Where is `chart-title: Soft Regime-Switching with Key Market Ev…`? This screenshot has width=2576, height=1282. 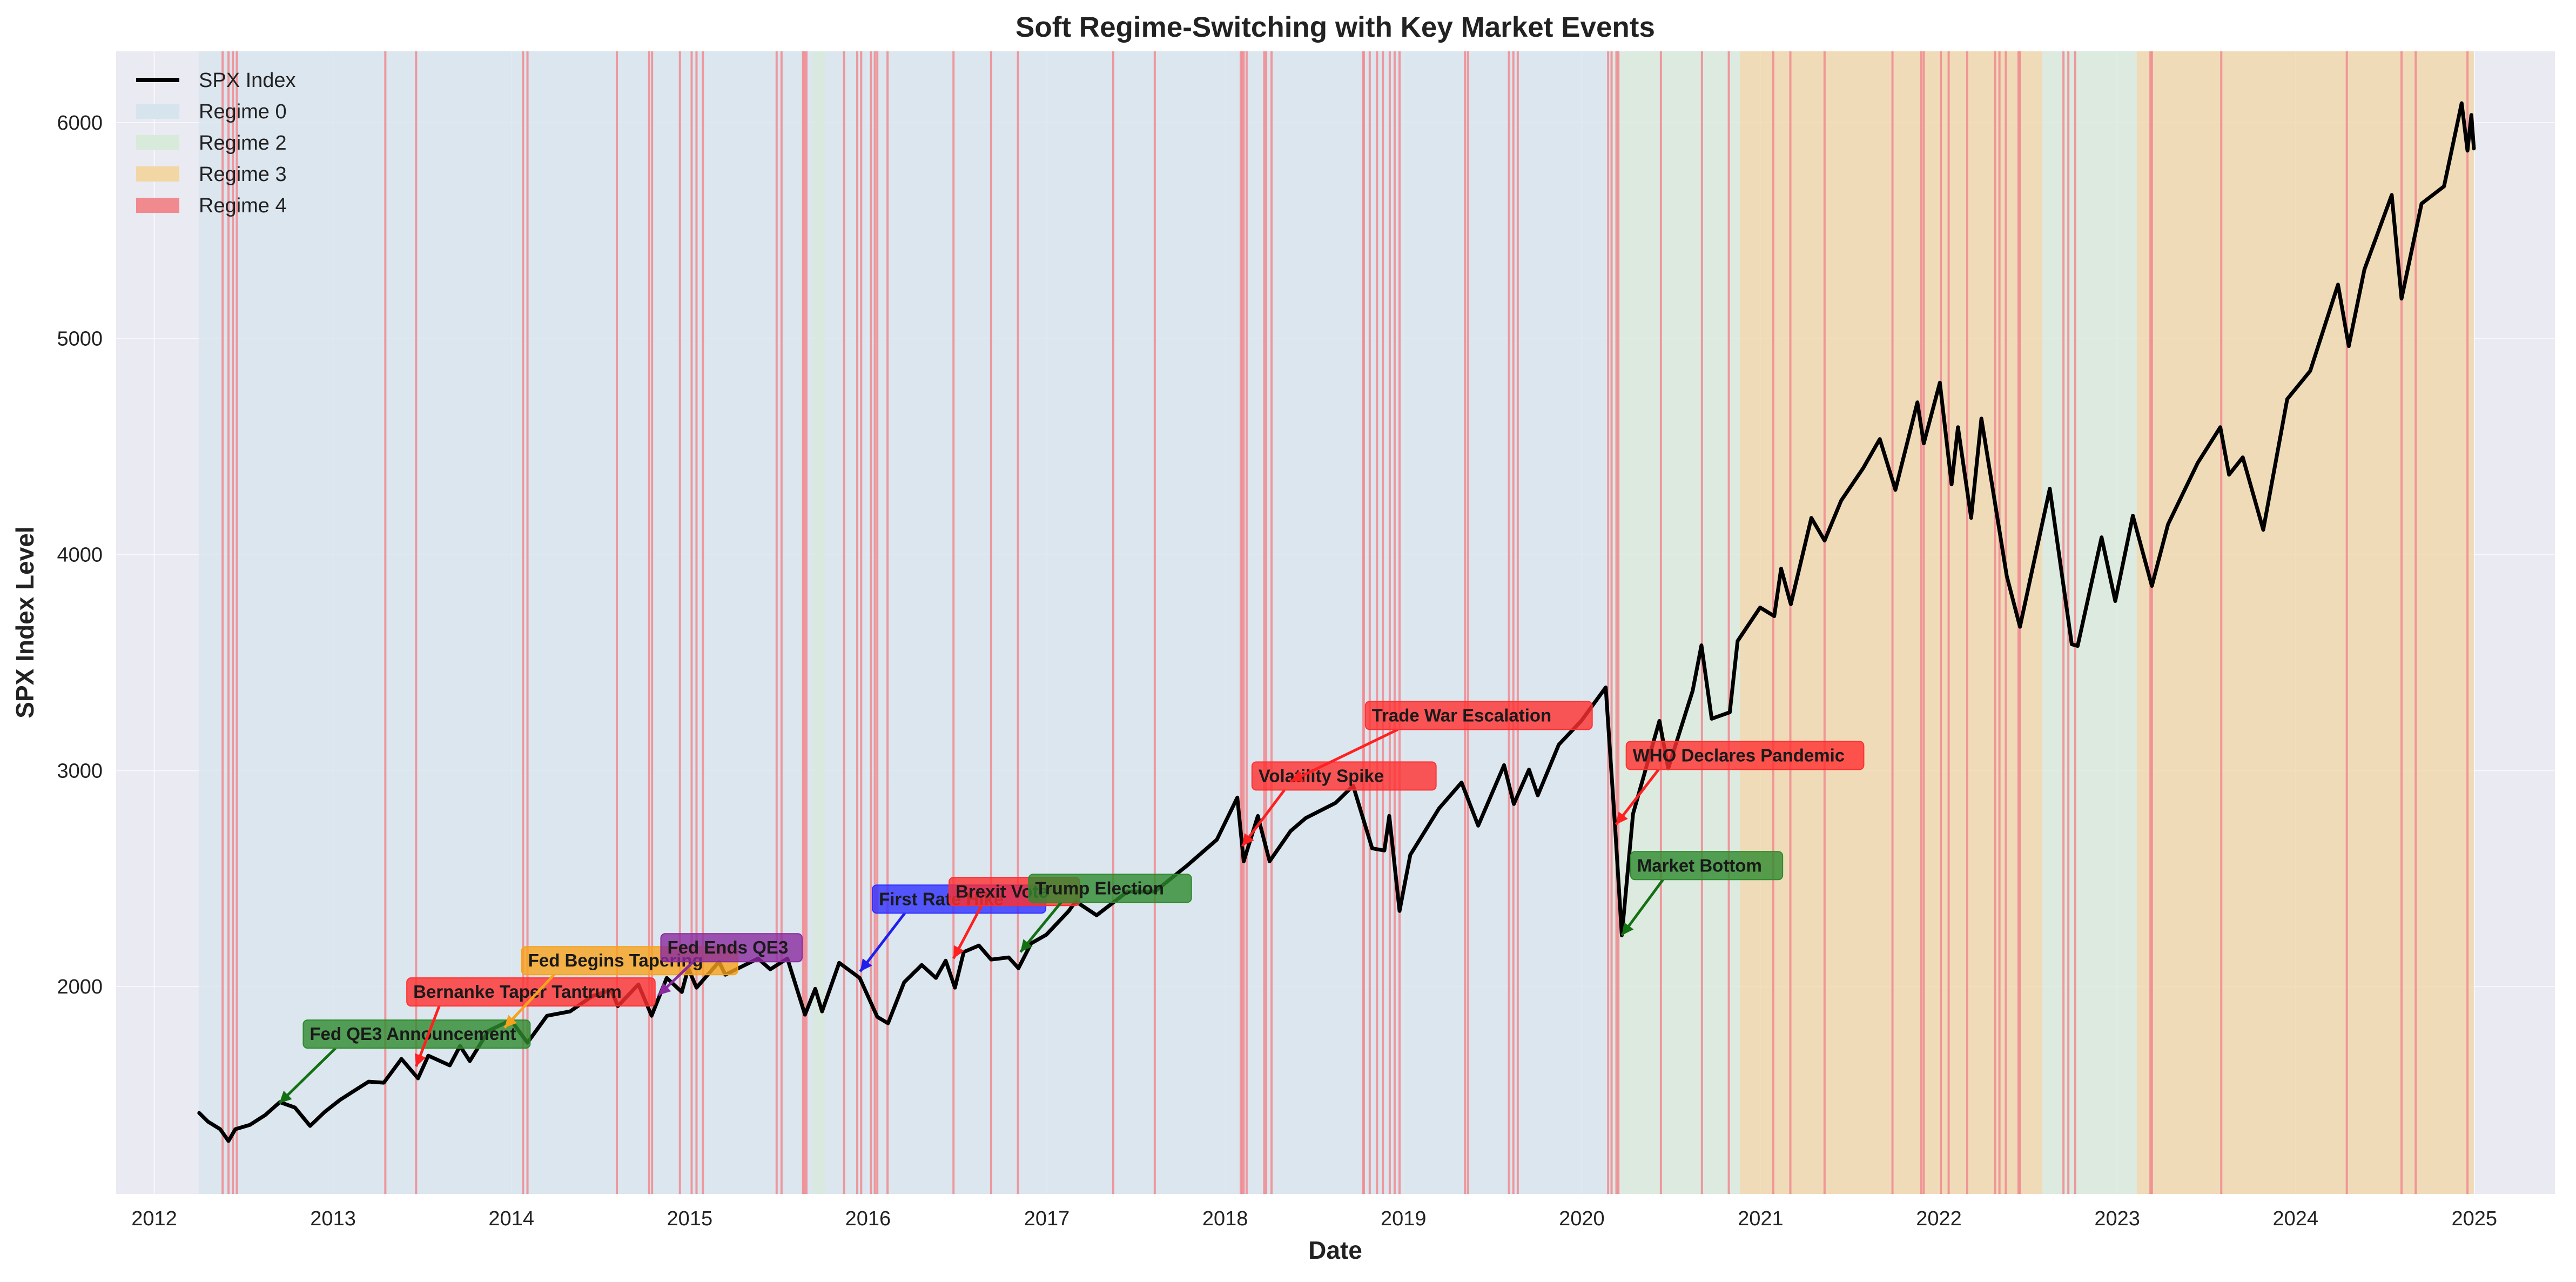
chart-title: Soft Regime-Switching with Key Market Ev… is located at coordinates (1335, 27).